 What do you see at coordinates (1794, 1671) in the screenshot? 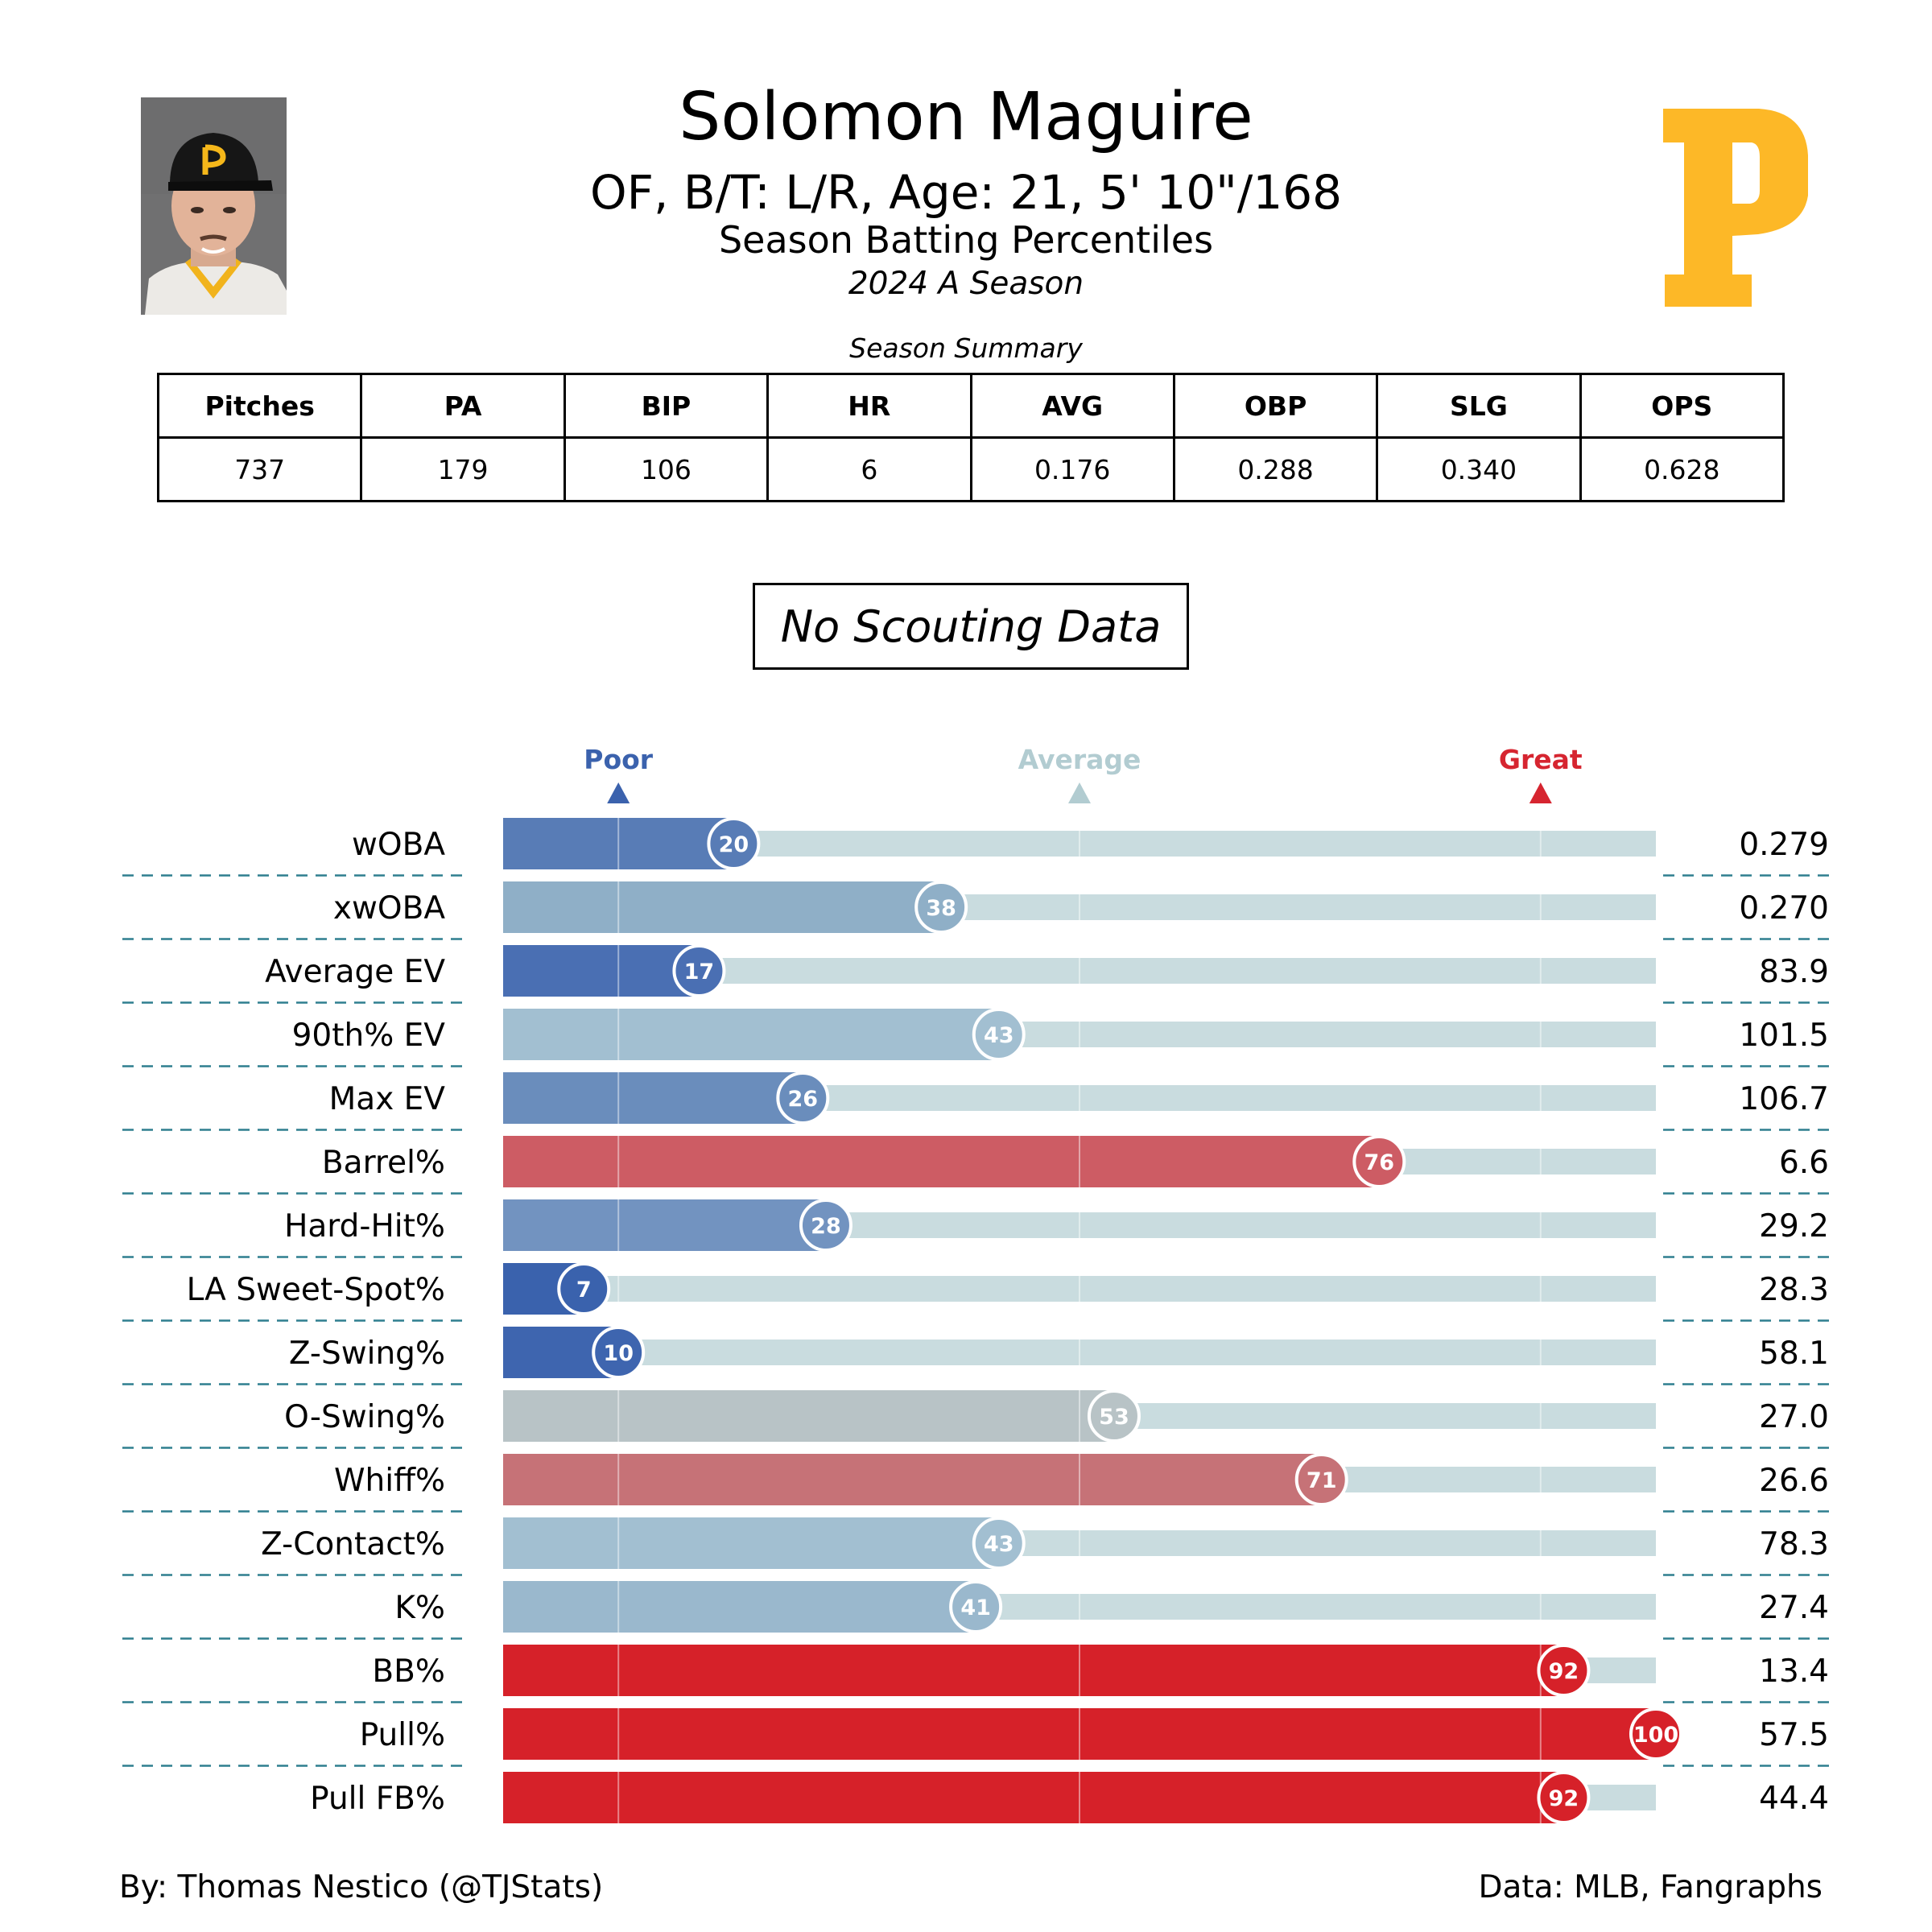
I see `stat-value: 13.4` at bounding box center [1794, 1671].